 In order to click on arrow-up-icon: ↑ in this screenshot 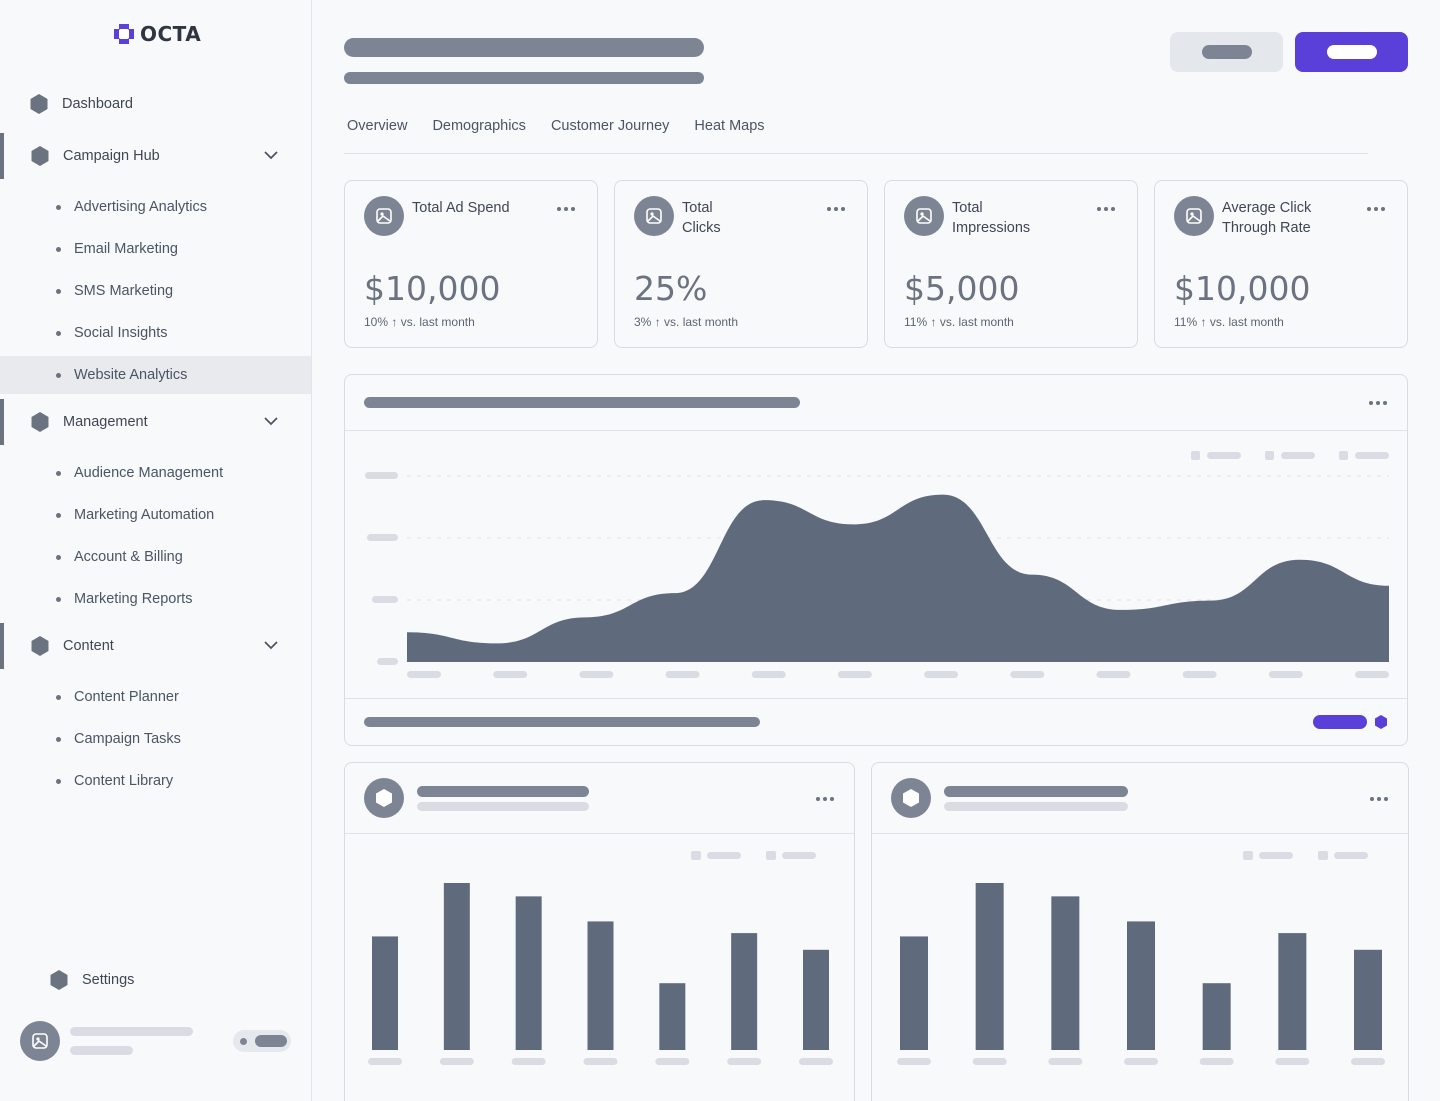, I will do `click(394, 322)`.